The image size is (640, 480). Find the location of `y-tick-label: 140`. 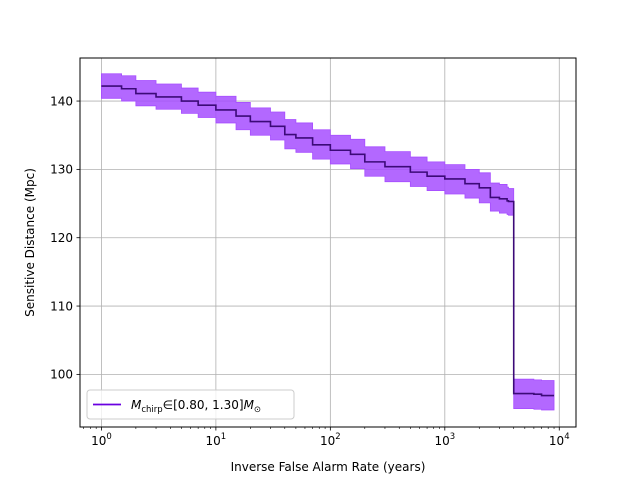

y-tick-label: 140 is located at coordinates (61, 101).